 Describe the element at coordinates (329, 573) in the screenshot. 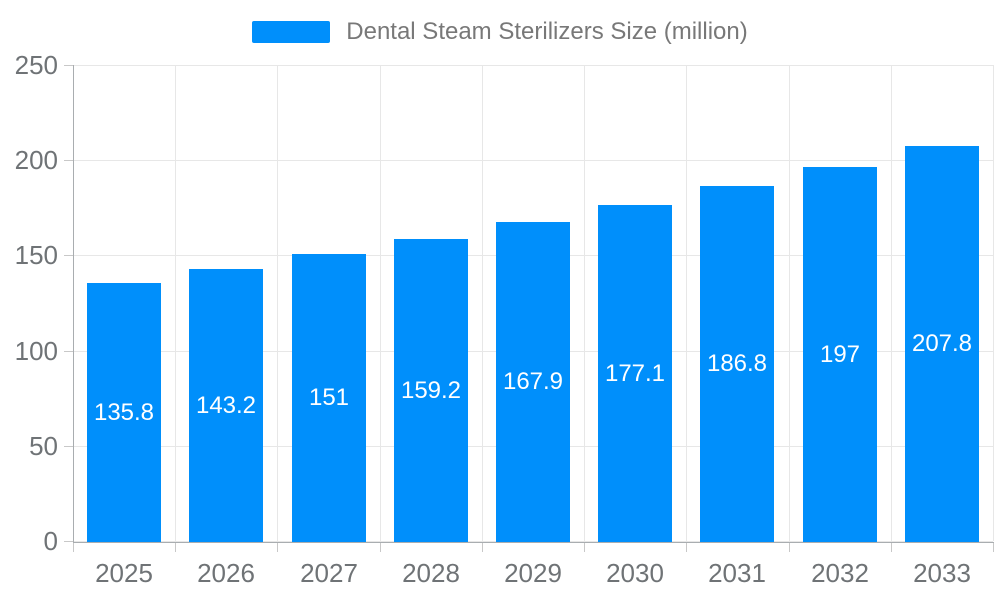

I see `x-axis-category-label: 2027` at that location.